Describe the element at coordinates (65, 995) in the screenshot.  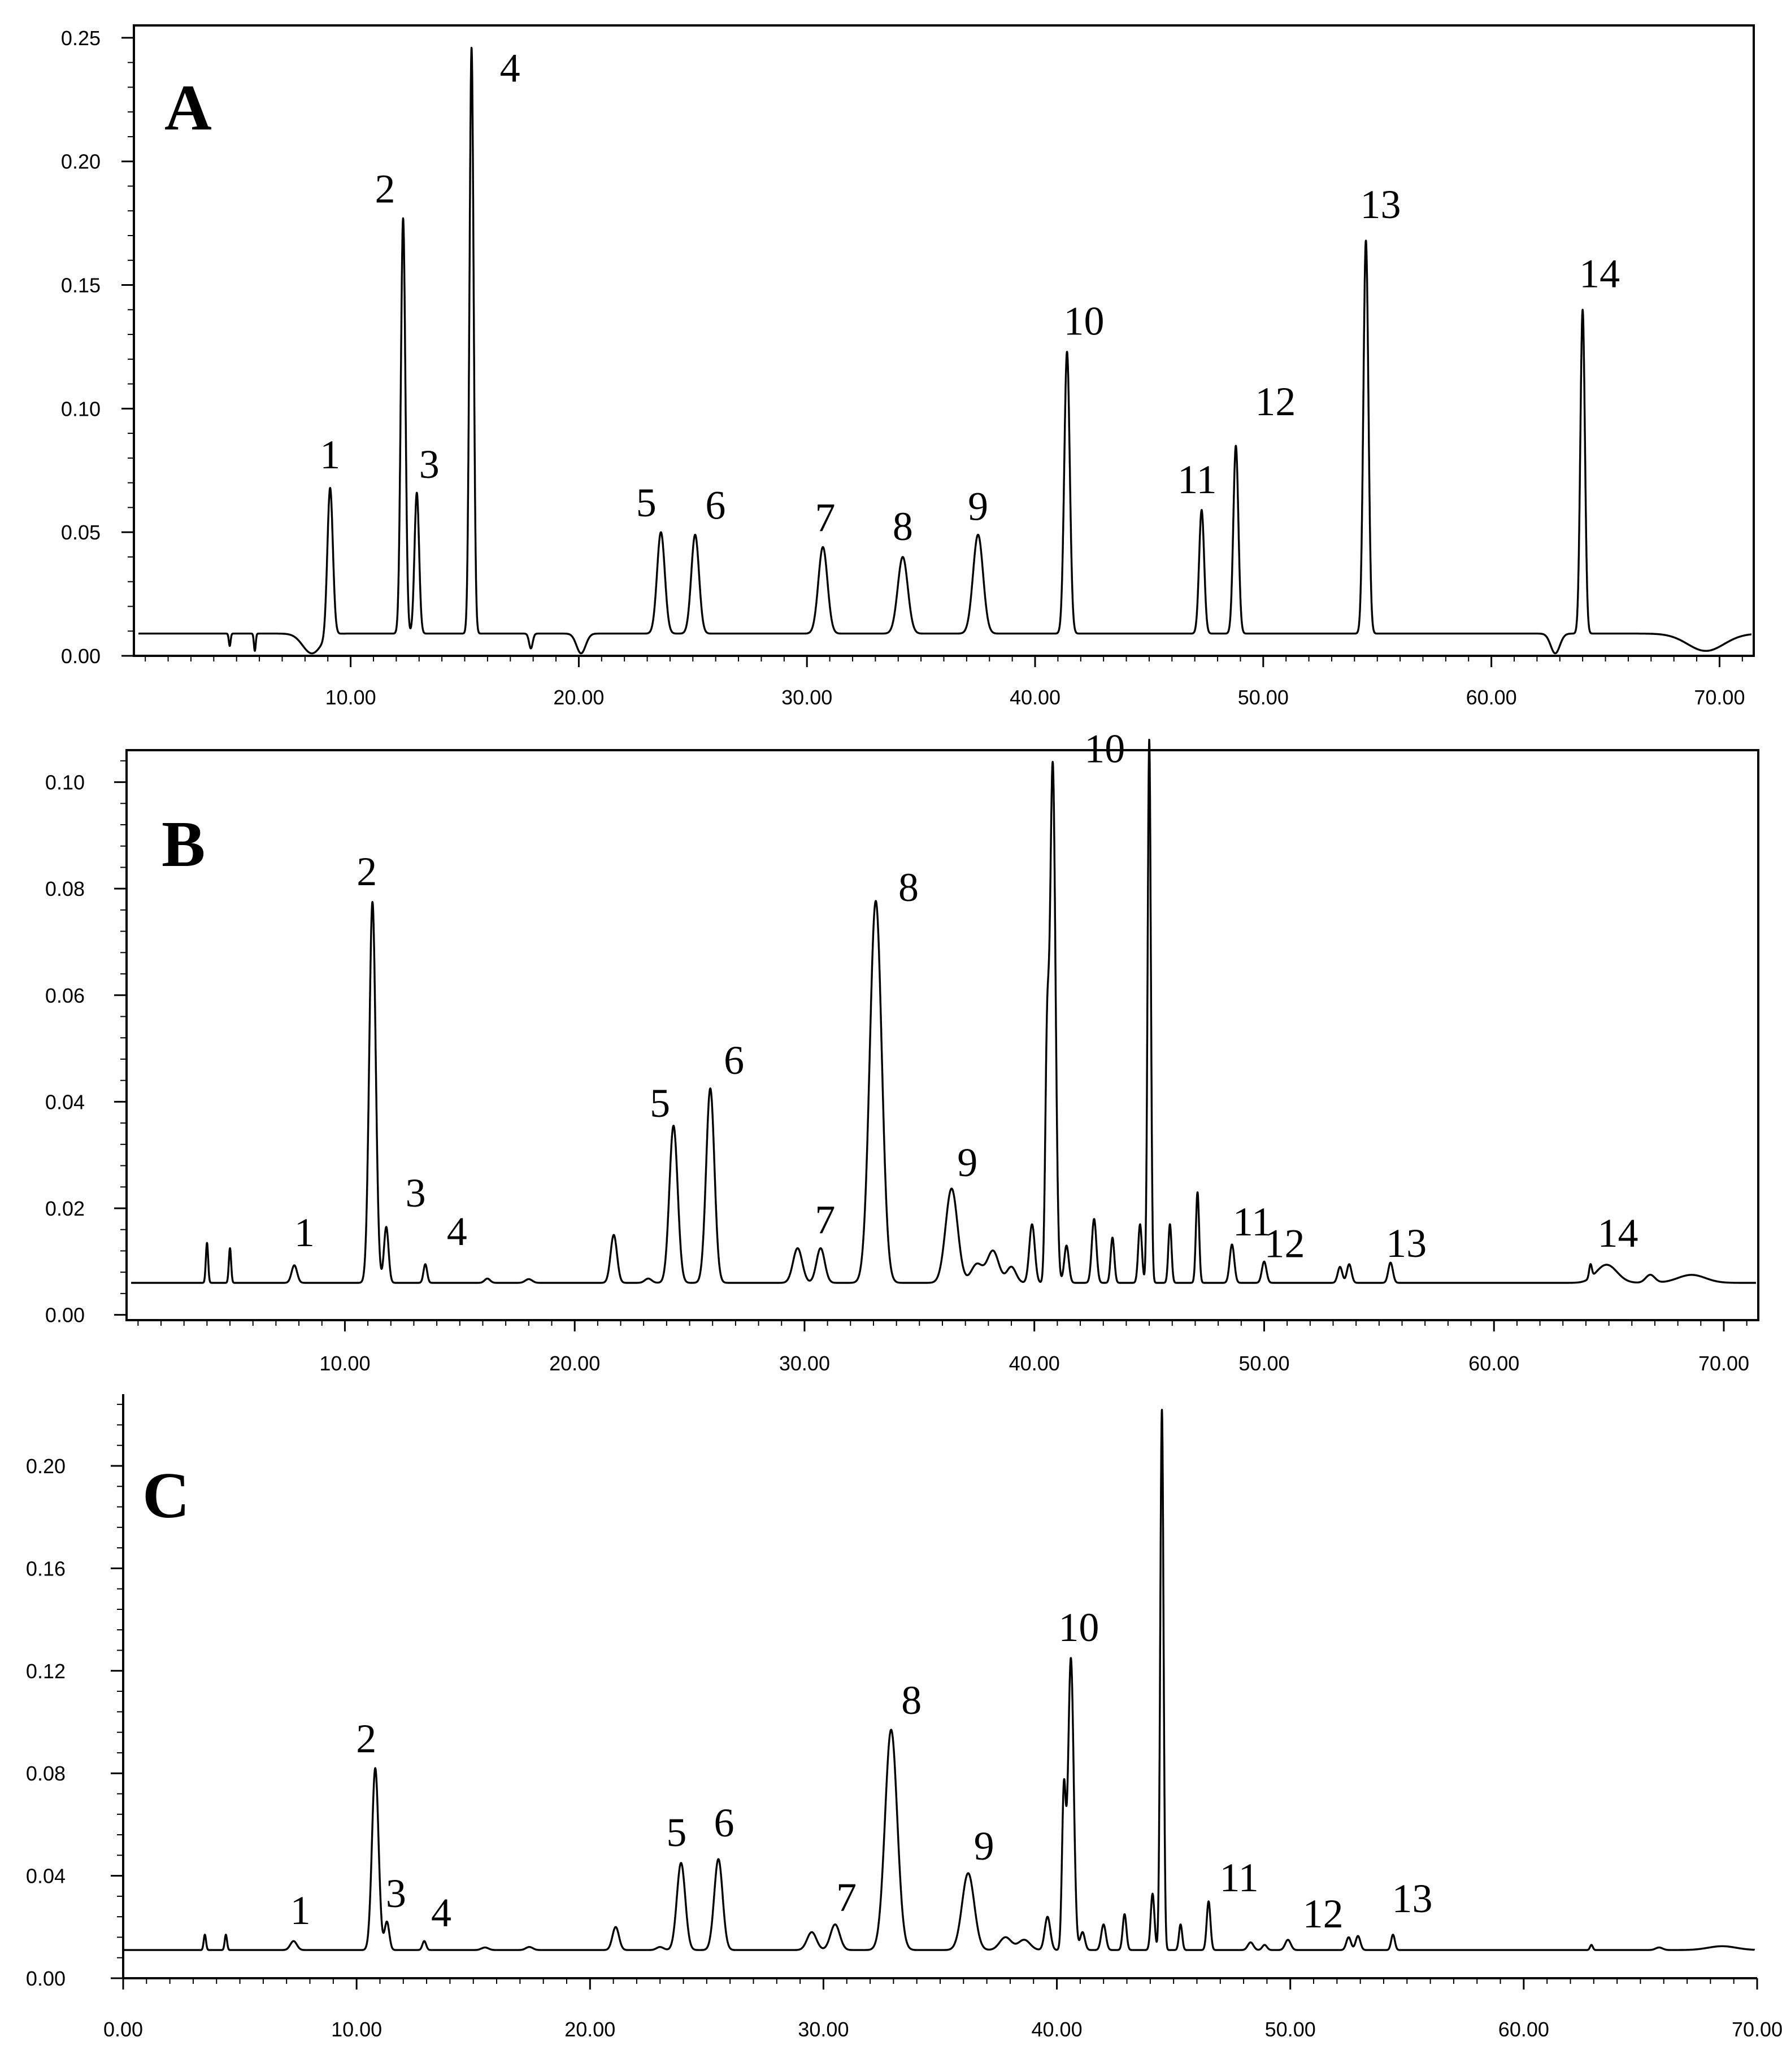
I see `y-tick-label: 0.06` at that location.